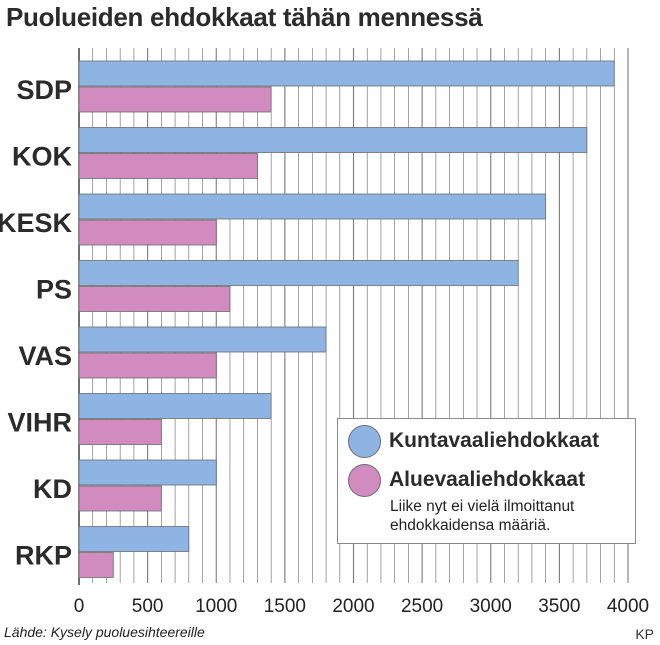 This screenshot has height=645, width=660. What do you see at coordinates (353, 606) in the screenshot?
I see `x-tick-label: 2000` at bounding box center [353, 606].